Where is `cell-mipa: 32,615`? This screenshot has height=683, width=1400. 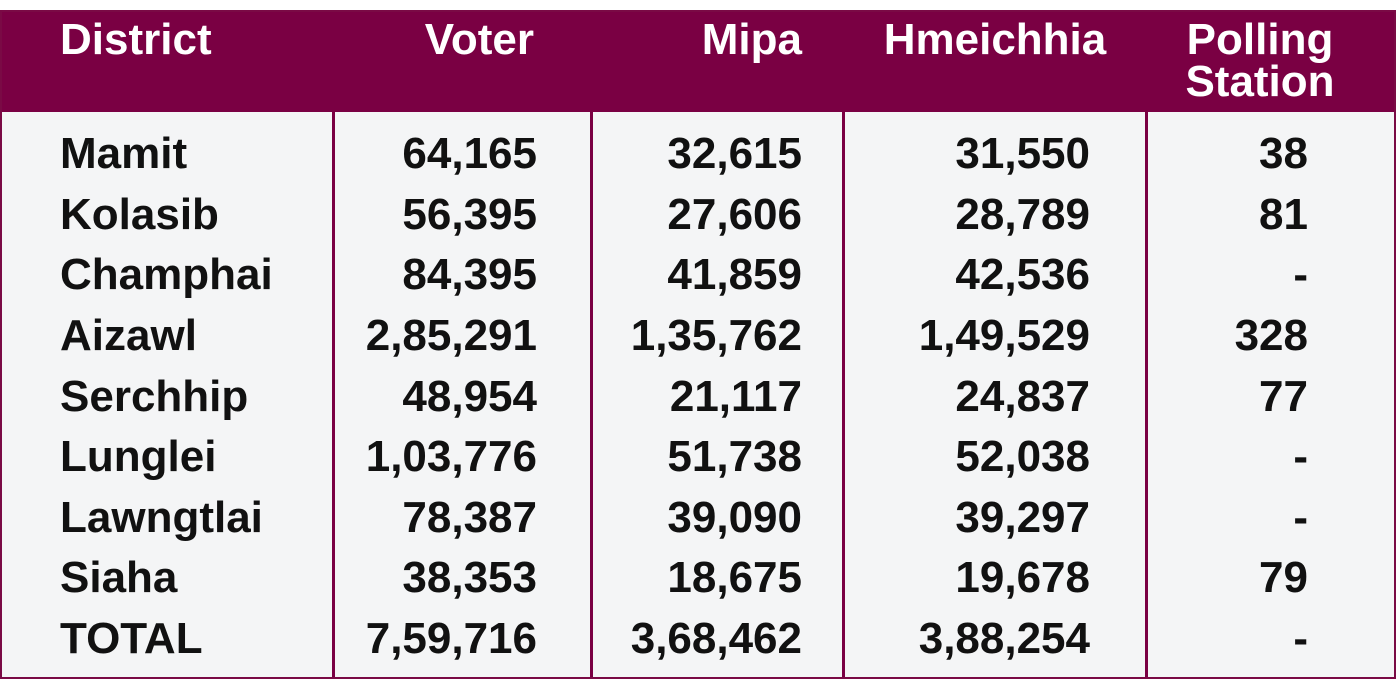 cell-mipa: 32,615 is located at coordinates (734, 153).